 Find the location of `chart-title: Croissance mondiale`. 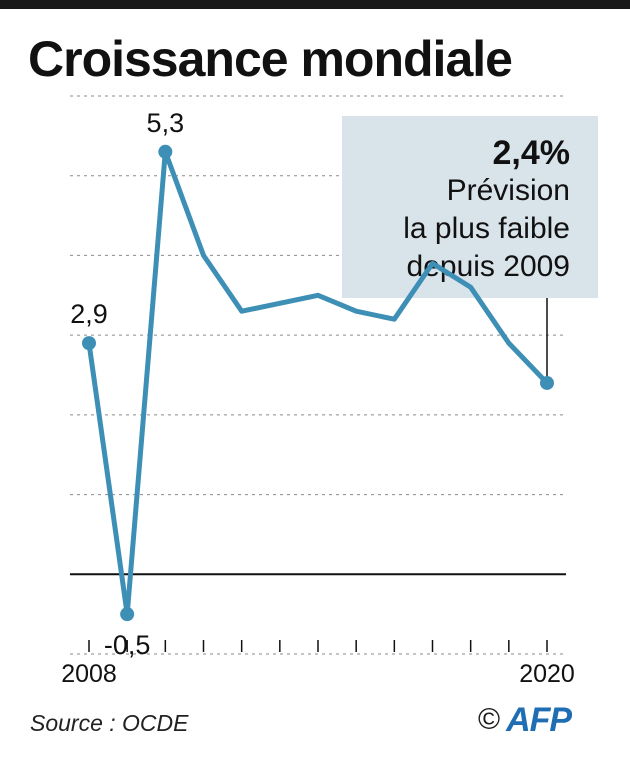

chart-title: Croissance mondiale is located at coordinates (270, 59).